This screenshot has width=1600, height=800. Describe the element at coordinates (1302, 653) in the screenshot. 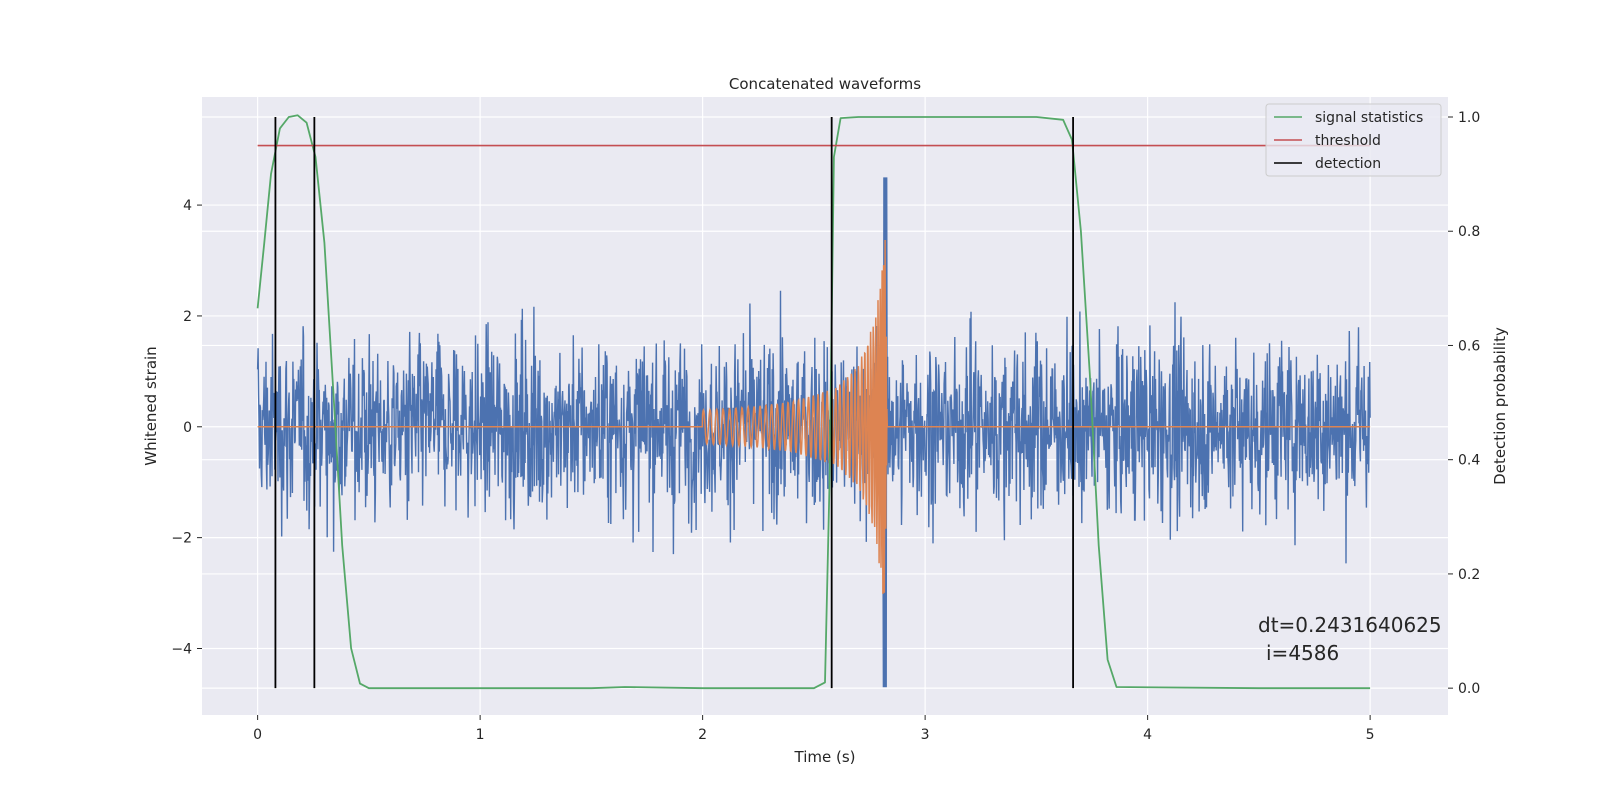

I see `annotation-i: i=4586` at that location.